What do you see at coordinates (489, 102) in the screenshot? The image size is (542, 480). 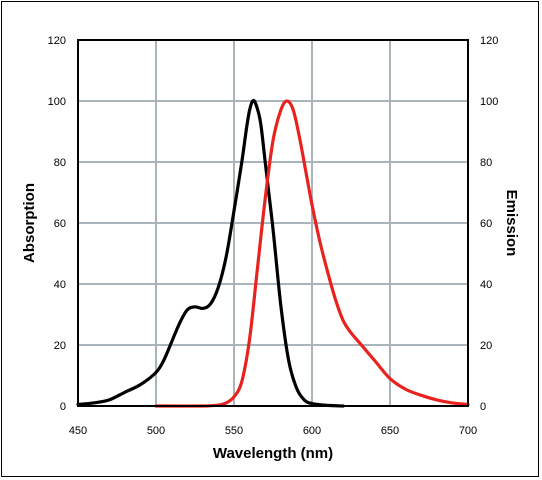 I see `right-y-tick-label: 100` at bounding box center [489, 102].